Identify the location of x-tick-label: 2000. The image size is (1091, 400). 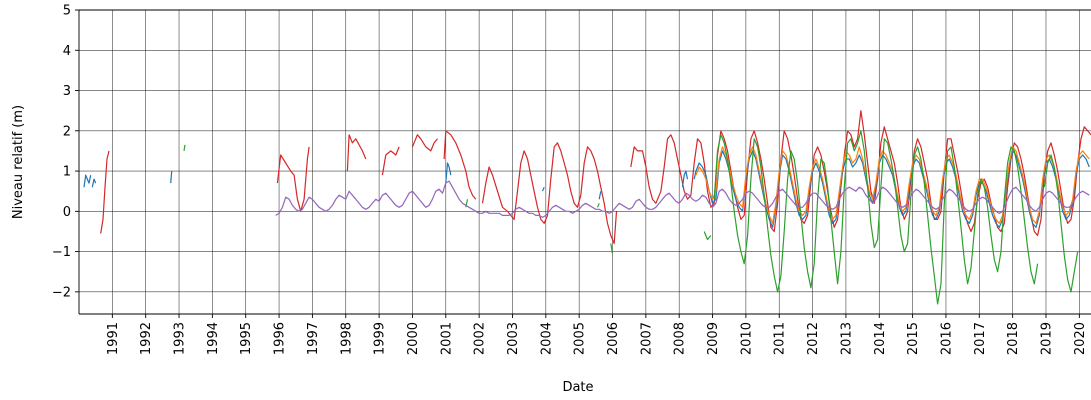
(413, 338).